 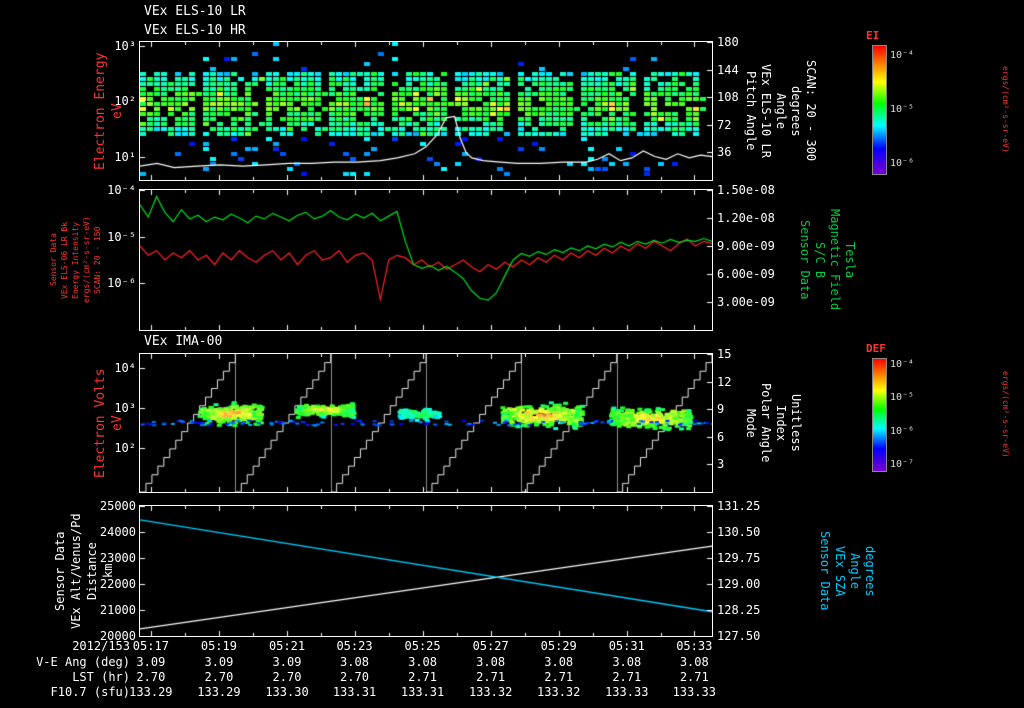 I want to click on panel1-title-line1: VEx ELS-10 LR, so click(x=195, y=11).